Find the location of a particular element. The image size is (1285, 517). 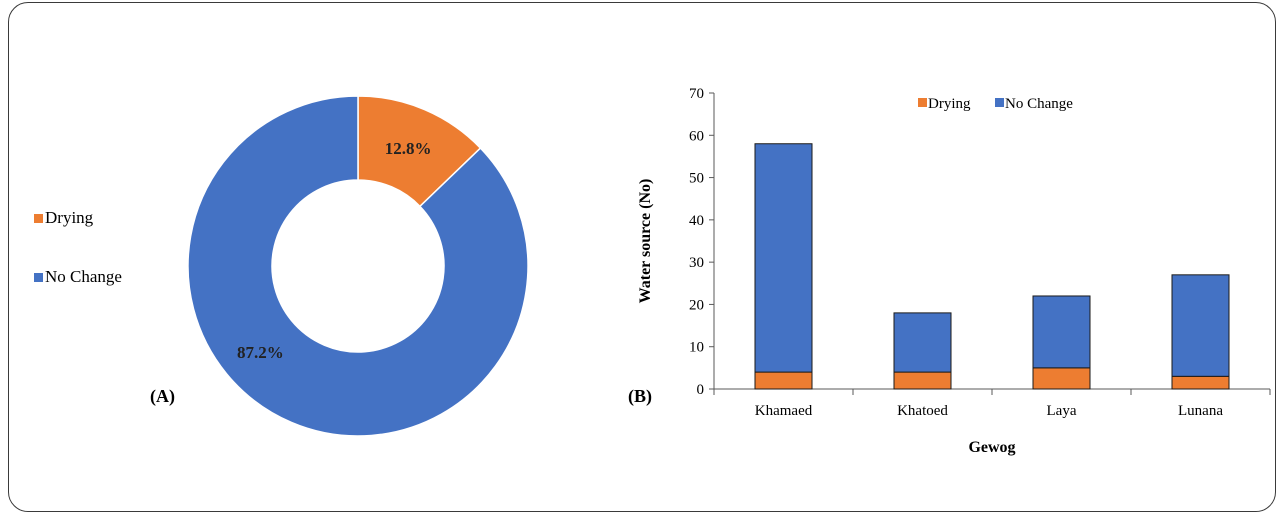

panel-label-b: (B) is located at coordinates (640, 396).